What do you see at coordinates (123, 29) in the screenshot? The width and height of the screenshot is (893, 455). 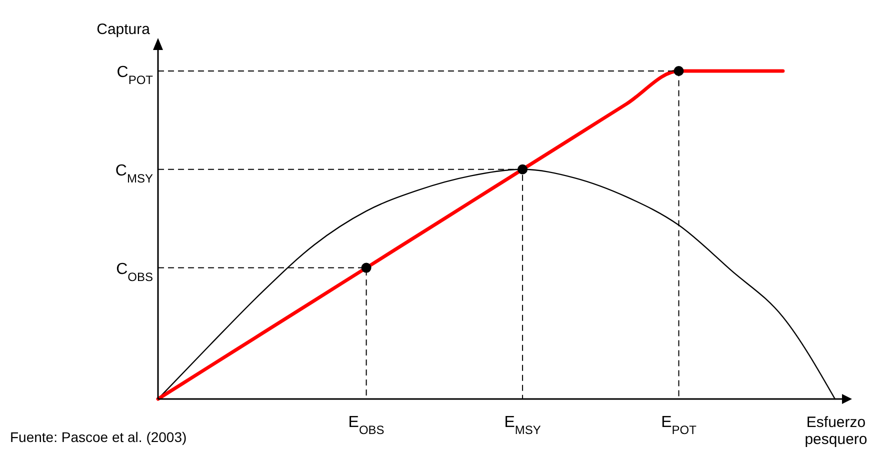 I see `y-axis-title: Captura` at bounding box center [123, 29].